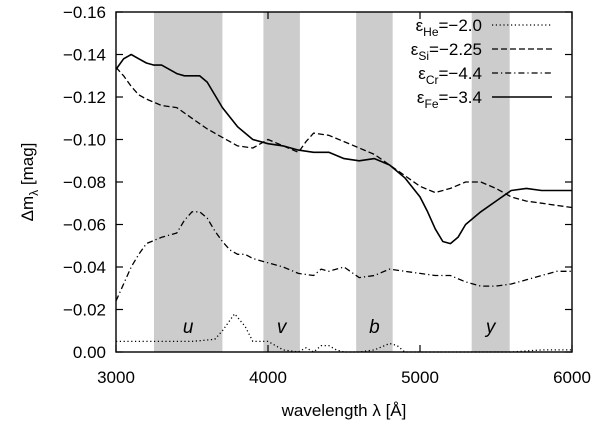  Describe the element at coordinates (27, 166) in the screenshot. I see `y-axis-title-unit: [mag]` at that location.